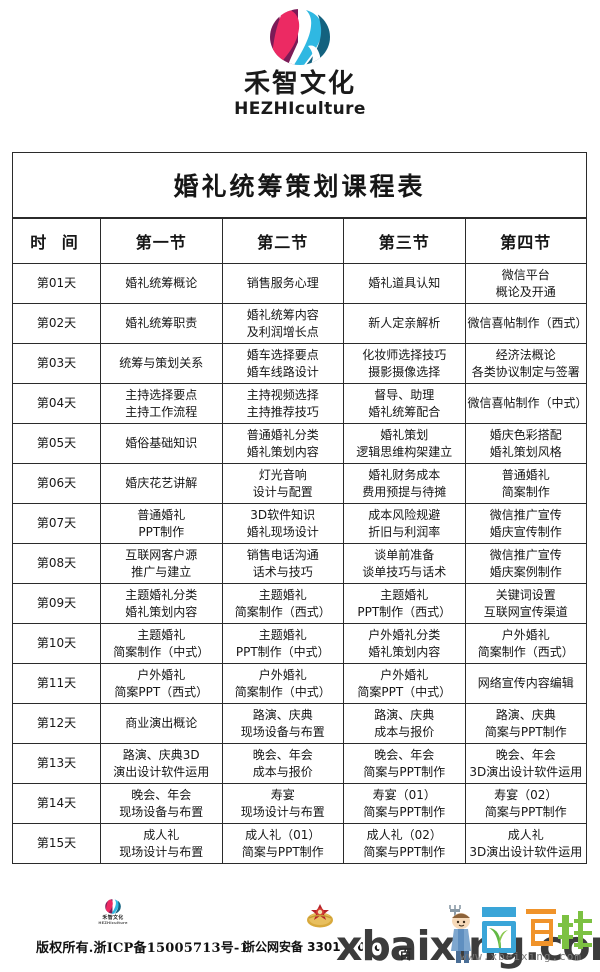 The image size is (600, 972). What do you see at coordinates (525, 531) in the screenshot?
I see `cell-text-line: 婚庆宣传制作` at bounding box center [525, 531].